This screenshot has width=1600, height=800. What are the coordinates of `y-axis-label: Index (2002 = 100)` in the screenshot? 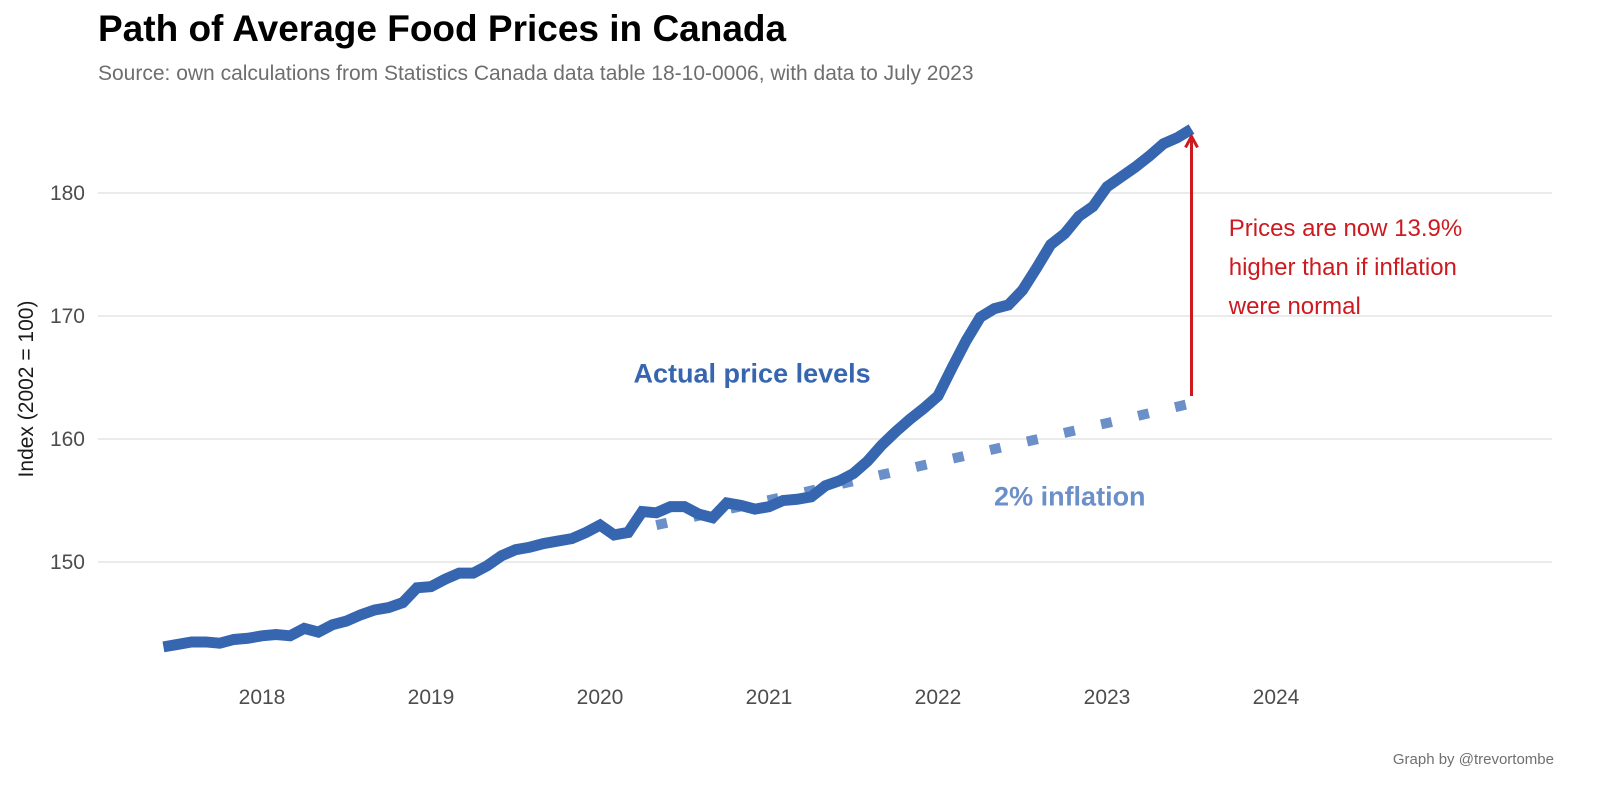 It's located at (26, 389).